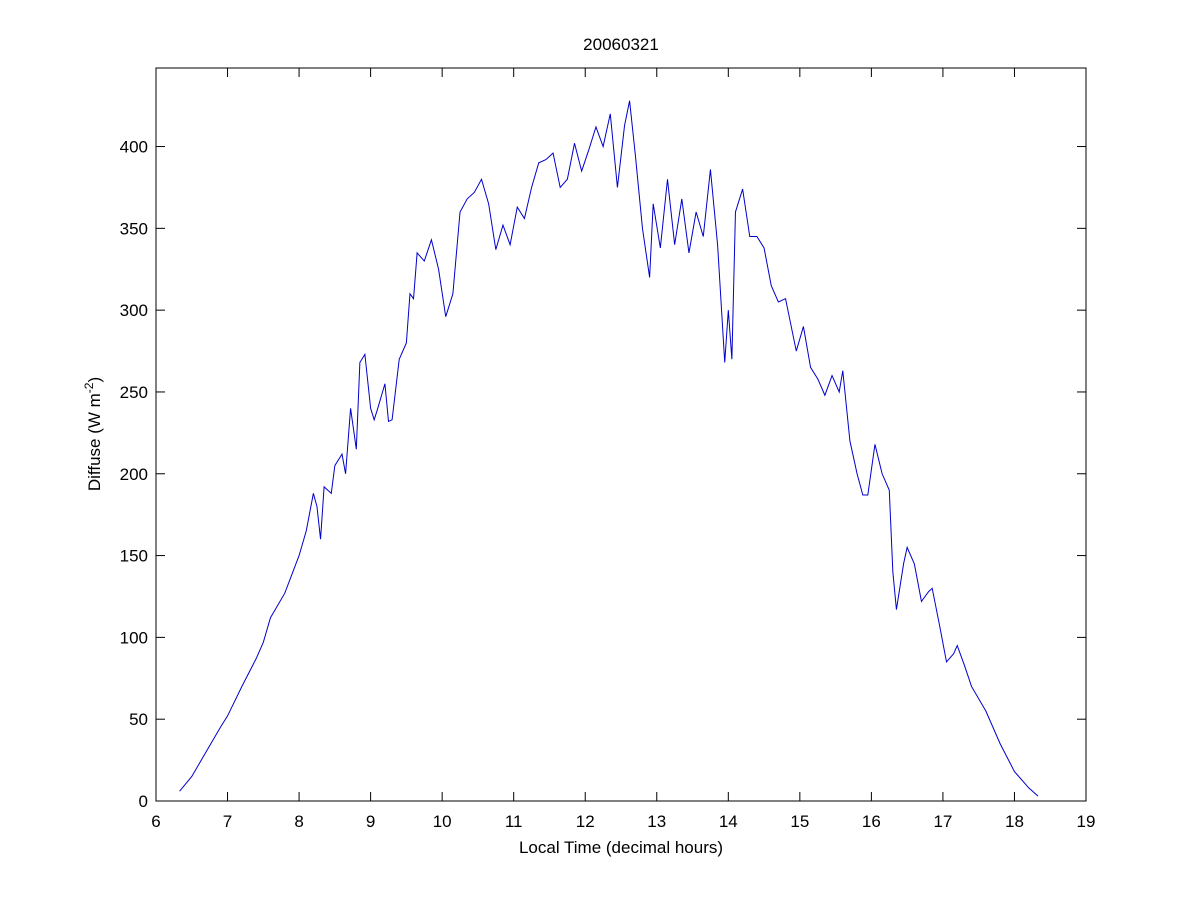 The image size is (1200, 900). I want to click on y-tick-label: 0, so click(143, 801).